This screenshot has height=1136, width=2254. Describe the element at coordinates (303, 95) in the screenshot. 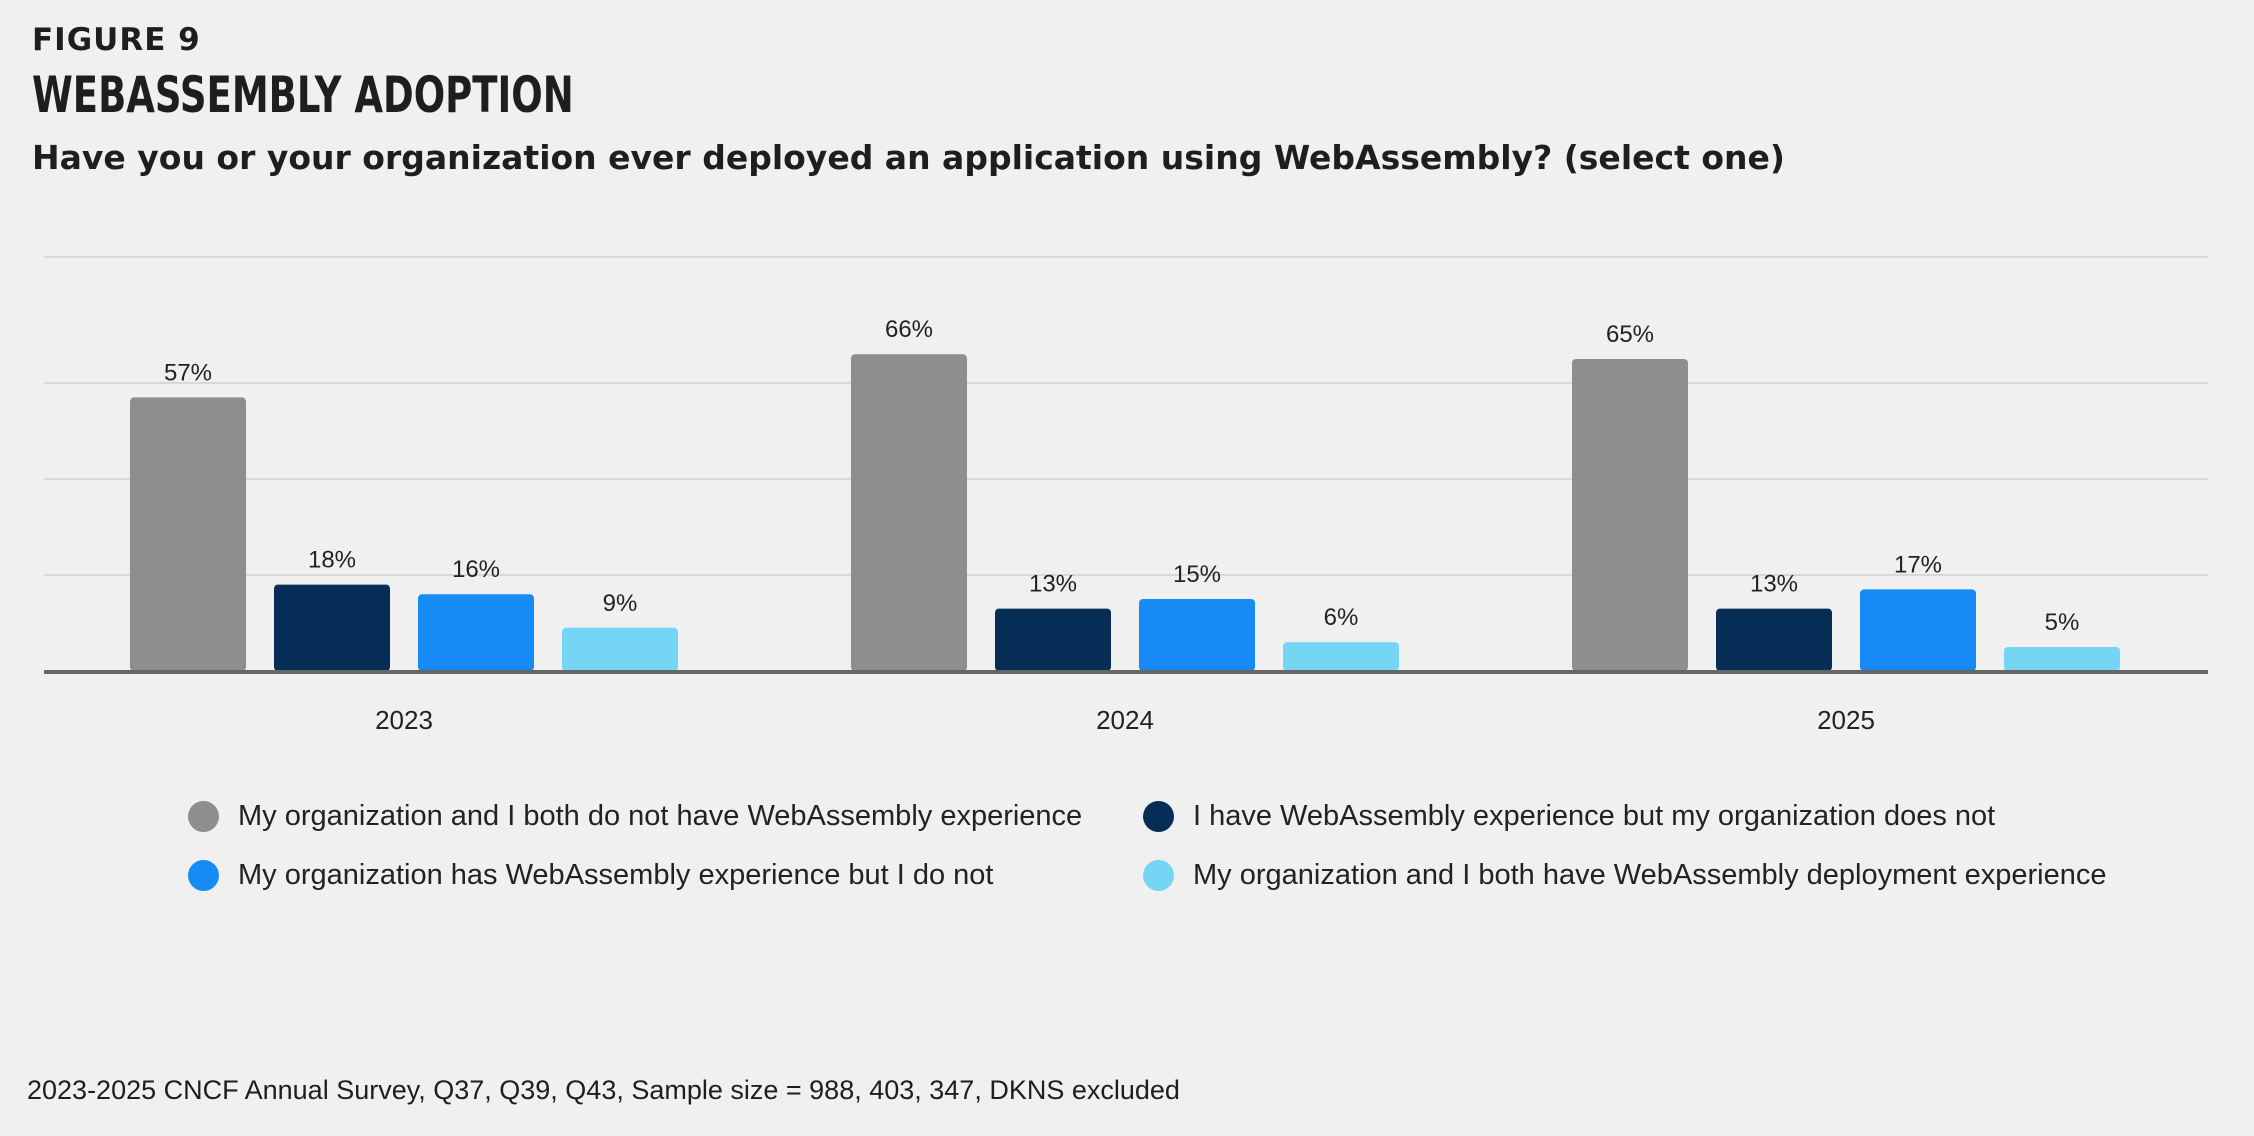

I see `chart-title: WEBASSEMBLY ADOPTION` at that location.